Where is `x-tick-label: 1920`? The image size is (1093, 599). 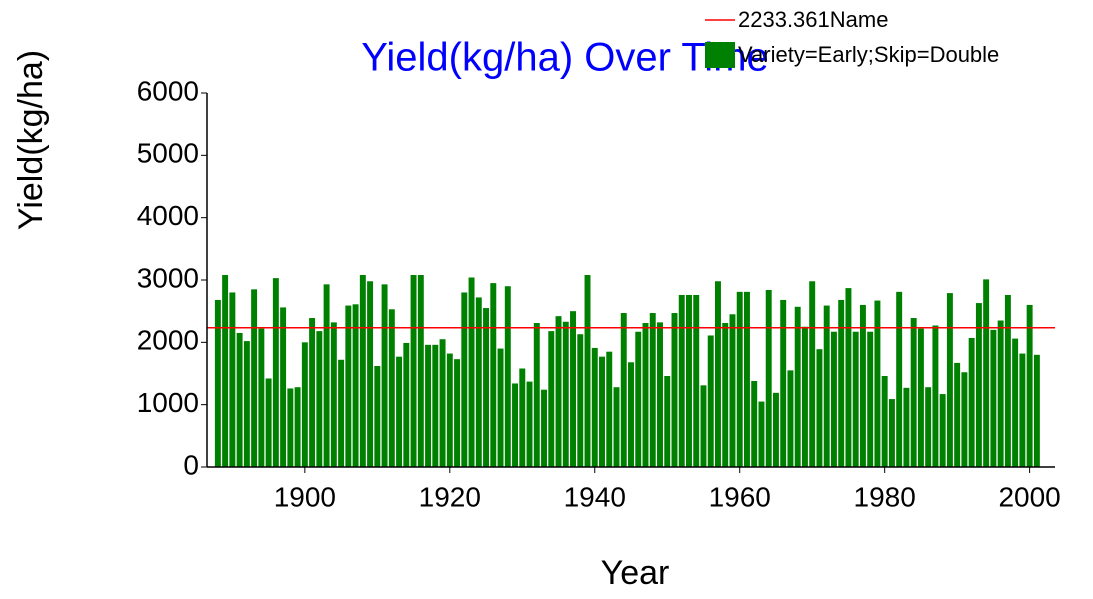
x-tick-label: 1920 is located at coordinates (450, 496).